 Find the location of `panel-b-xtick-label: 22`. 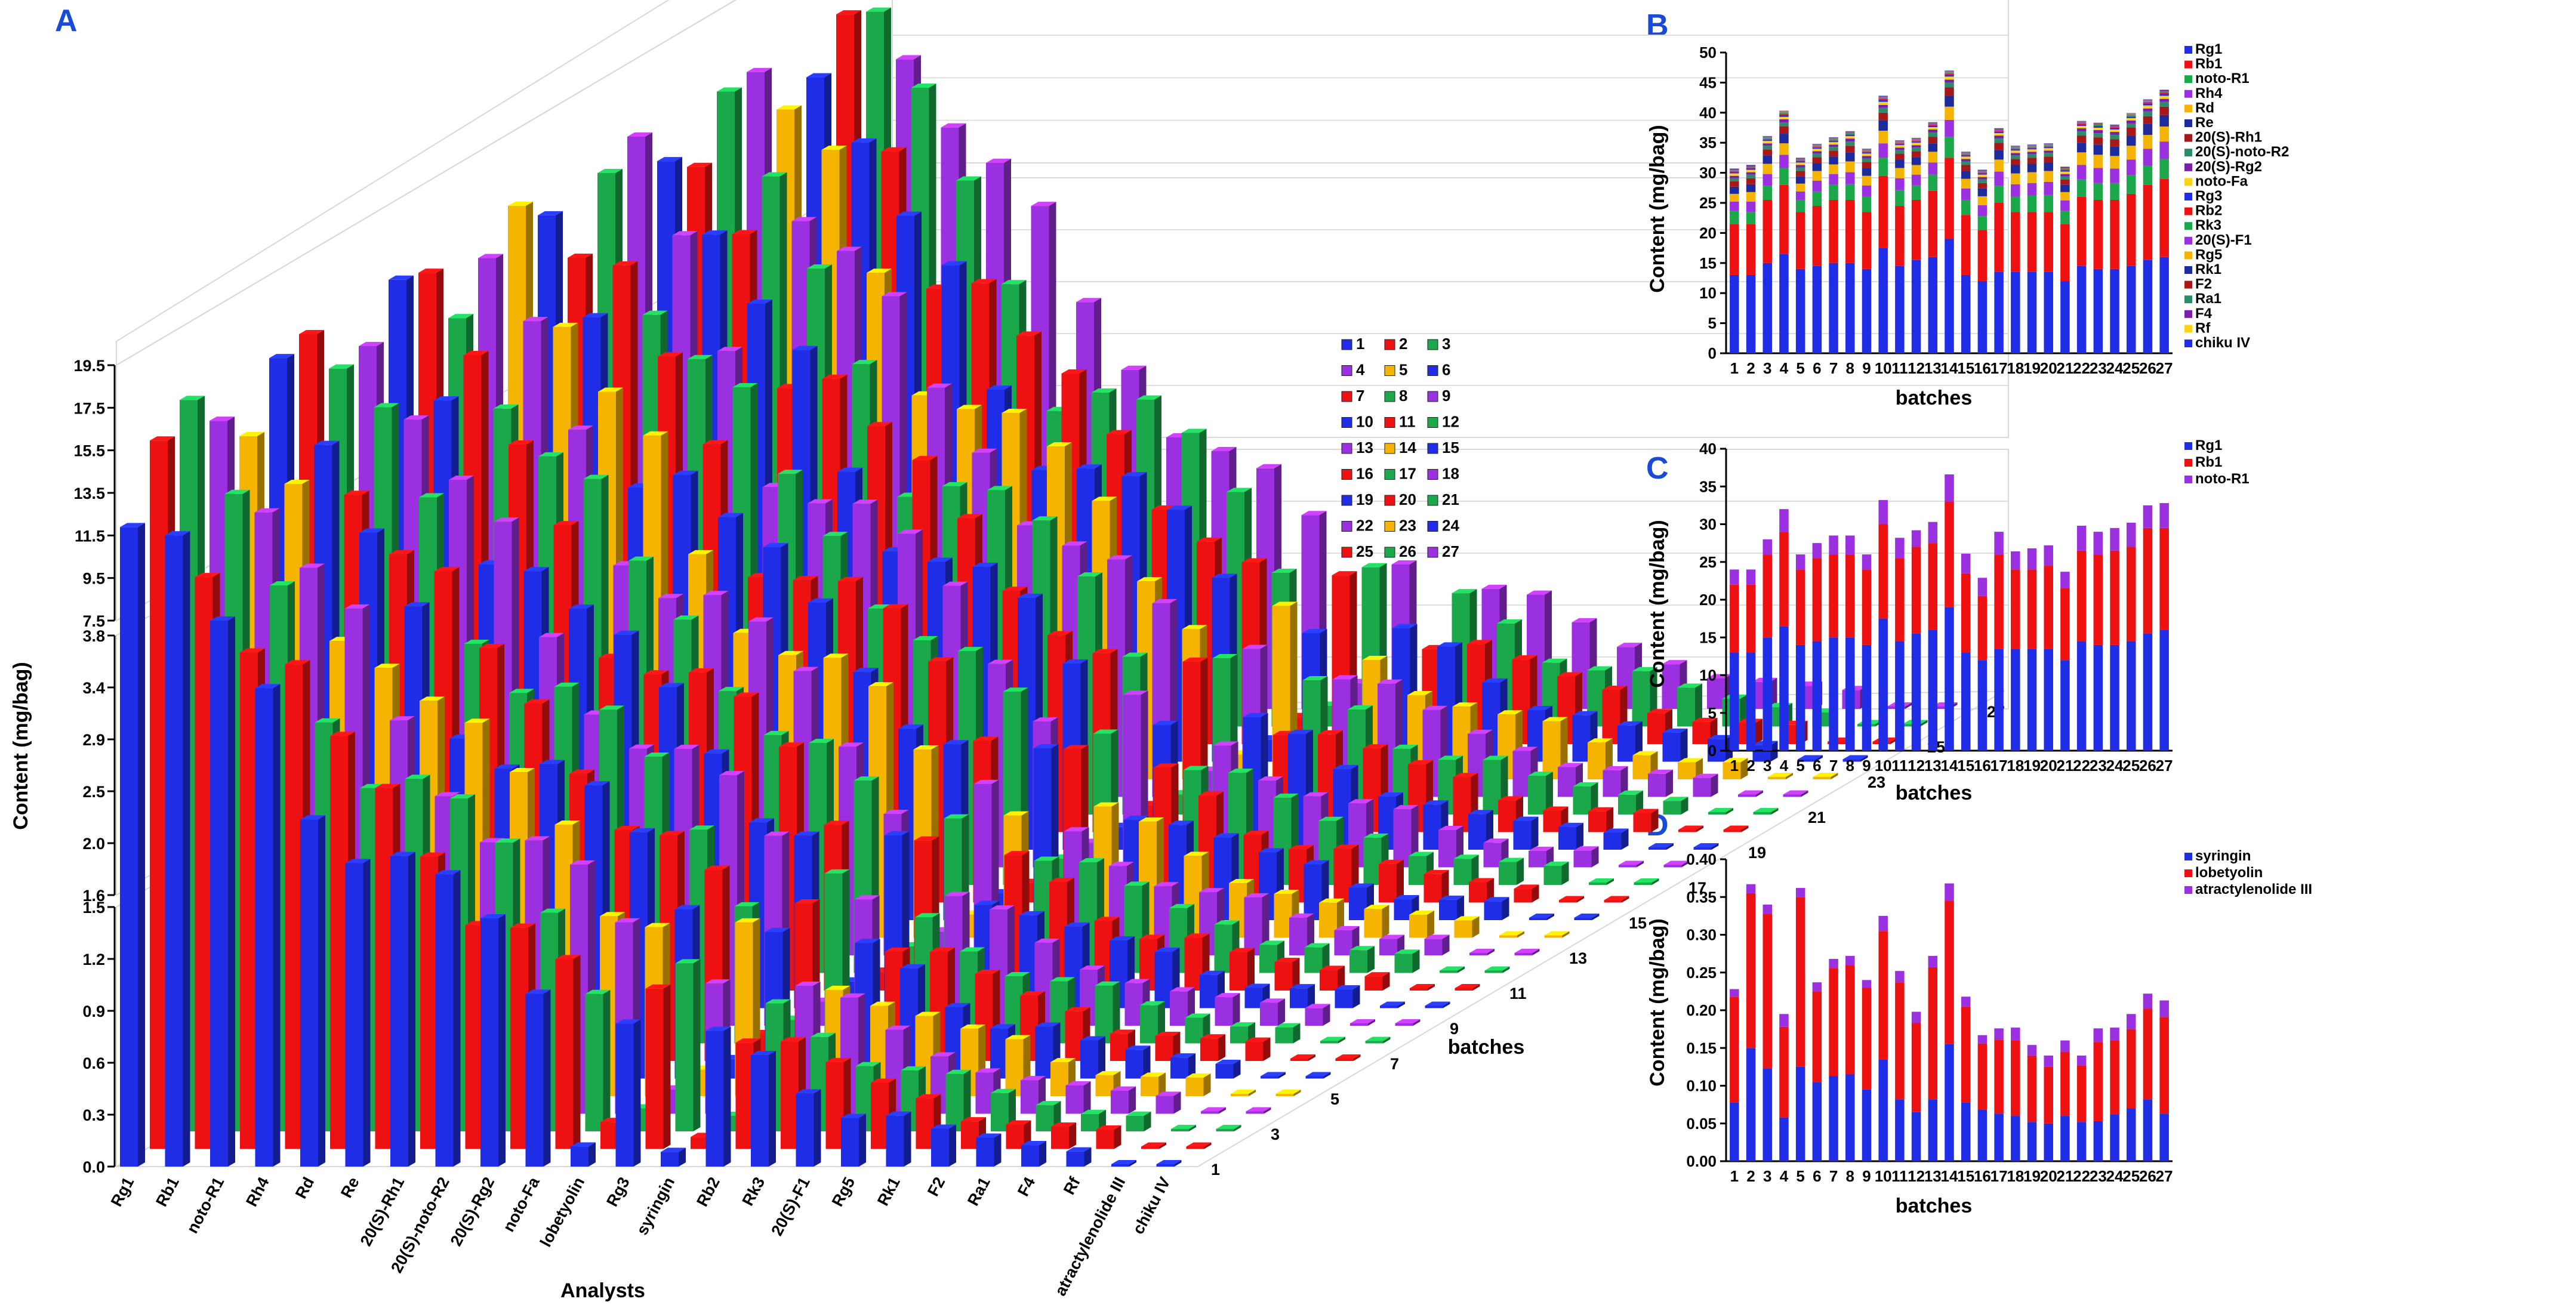

panel-b-xtick-label: 22 is located at coordinates (2081, 368).